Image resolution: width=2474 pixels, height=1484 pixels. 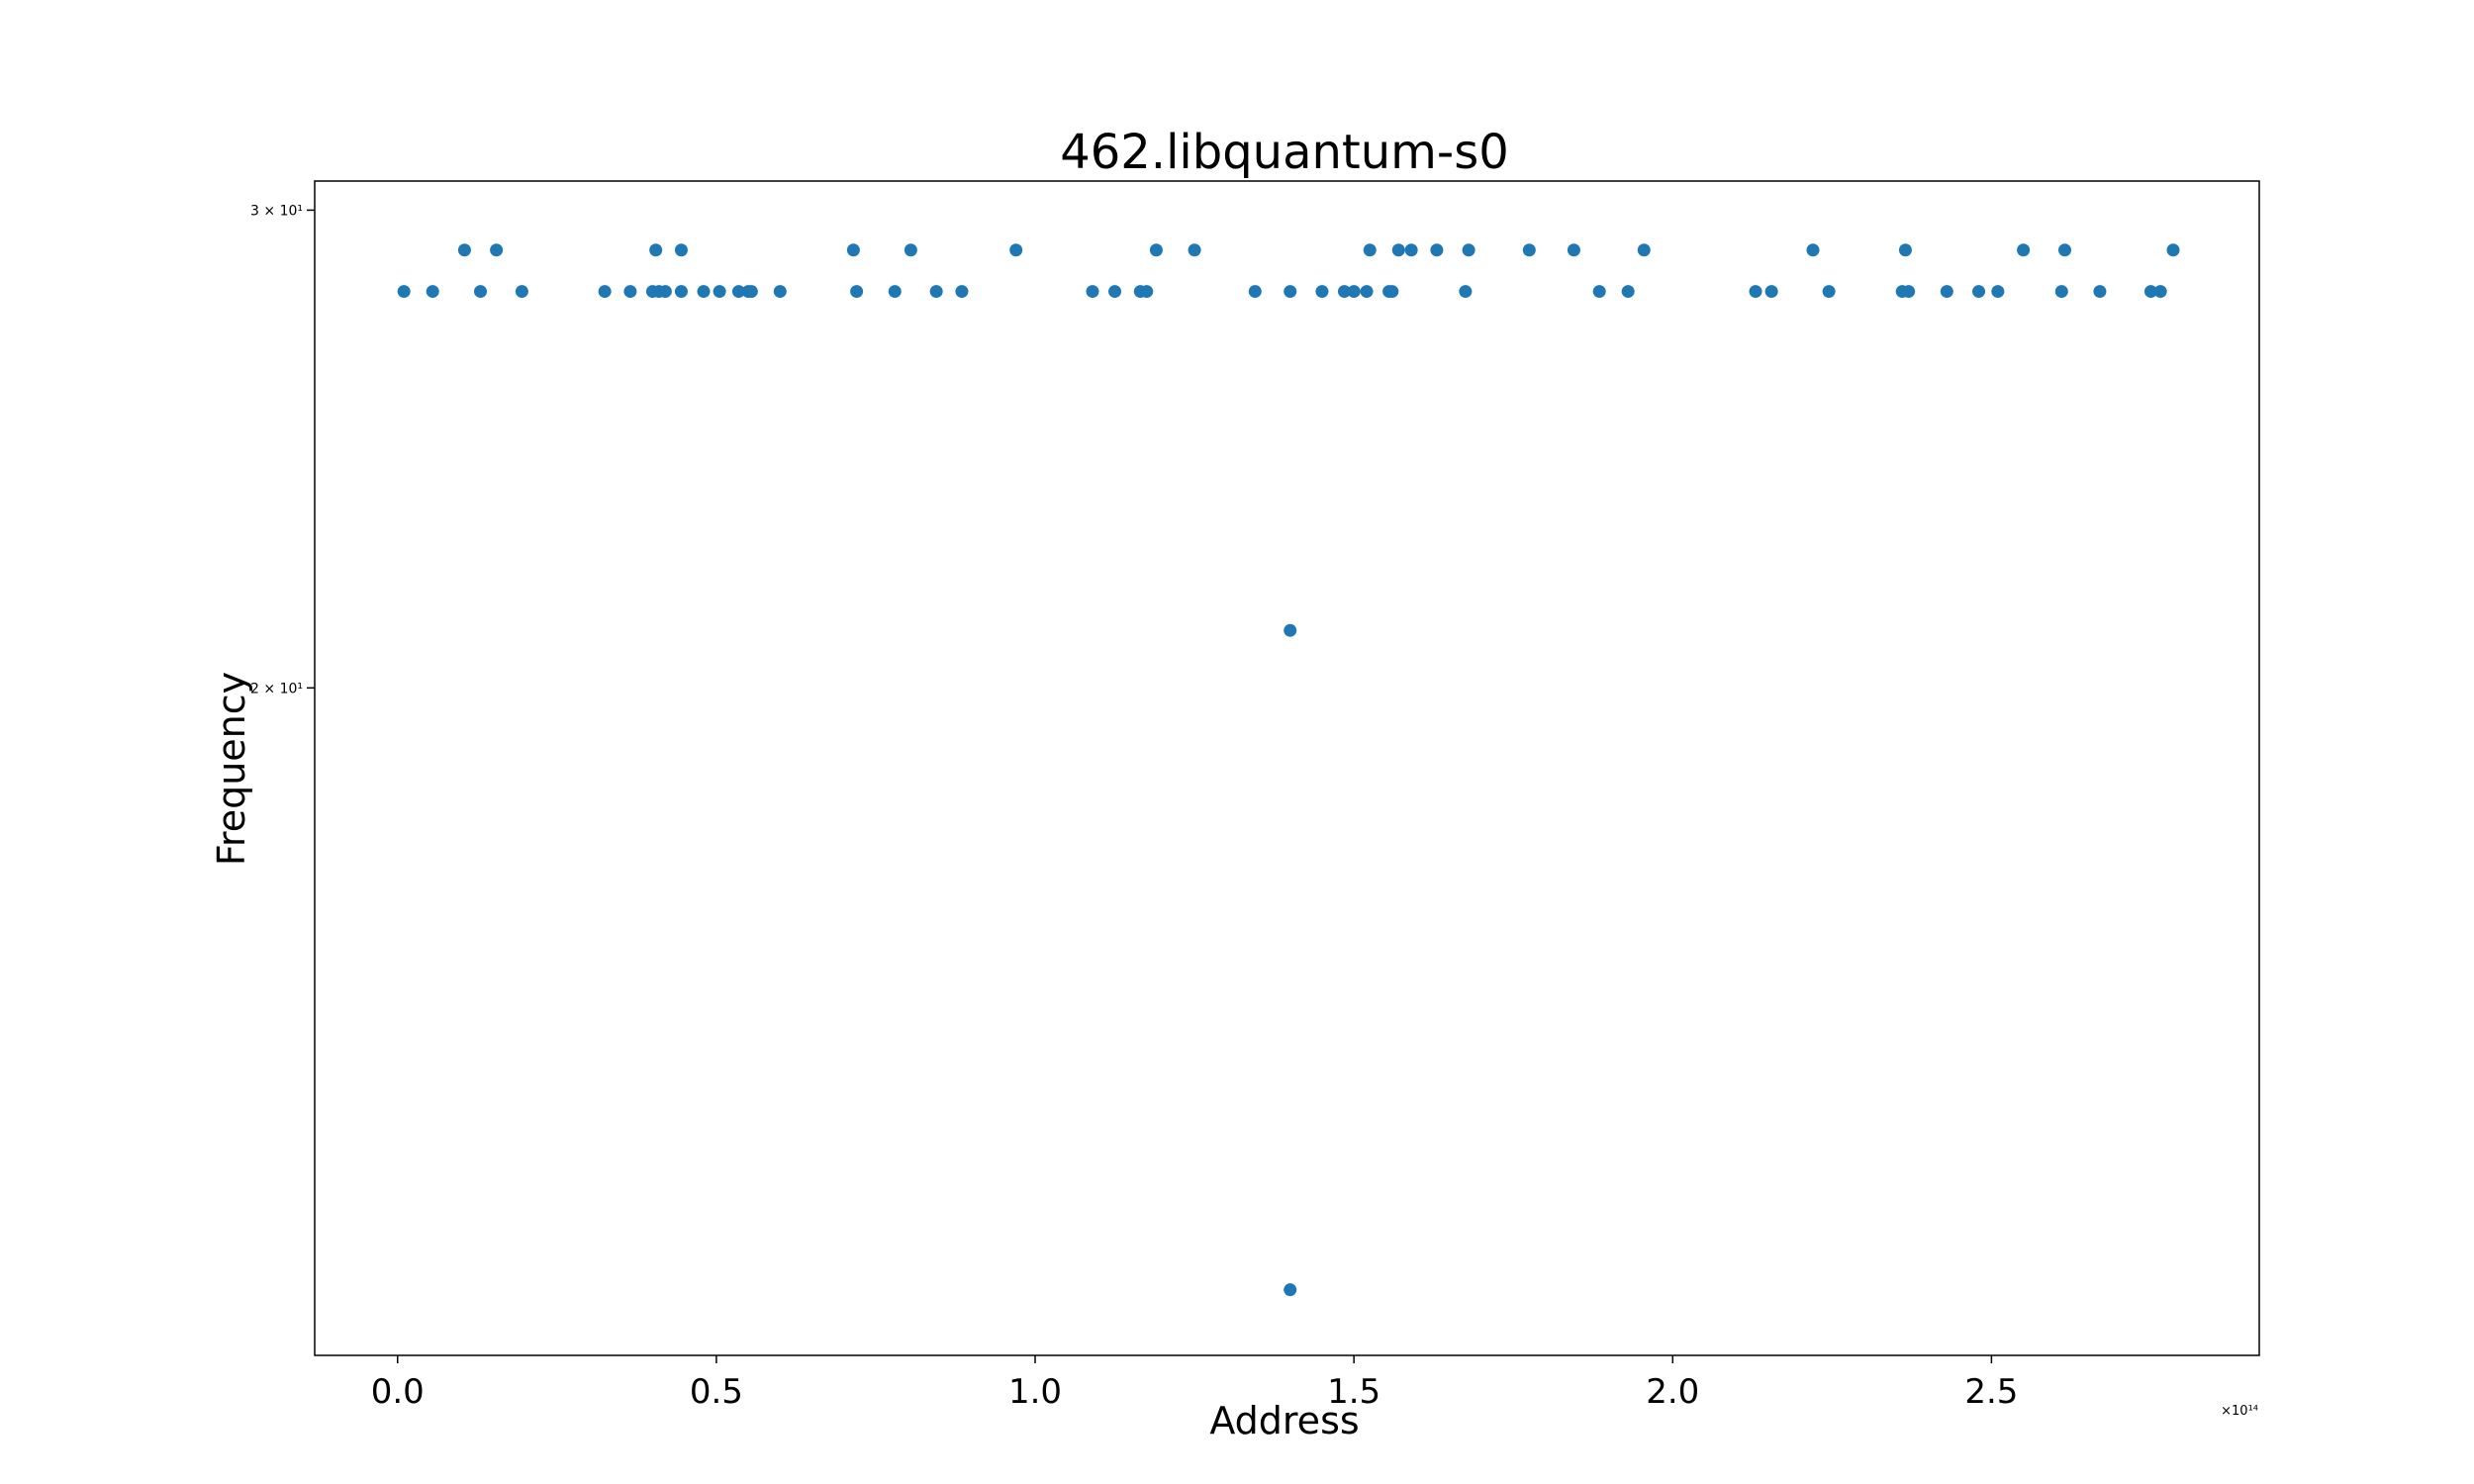 What do you see at coordinates (2240, 1411) in the screenshot?
I see `x-axis-offset-label: ×10¹⁴` at bounding box center [2240, 1411].